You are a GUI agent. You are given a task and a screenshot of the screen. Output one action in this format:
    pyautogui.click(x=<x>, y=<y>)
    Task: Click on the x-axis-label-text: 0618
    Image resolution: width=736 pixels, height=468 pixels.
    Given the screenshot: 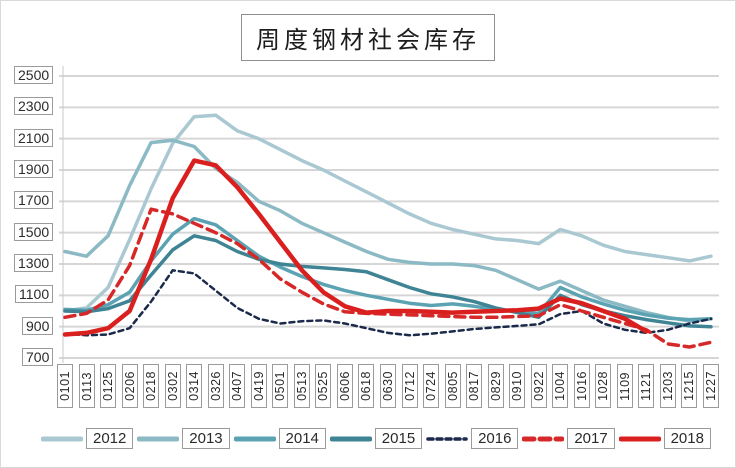 What is the action you would take?
    pyautogui.click(x=366, y=386)
    